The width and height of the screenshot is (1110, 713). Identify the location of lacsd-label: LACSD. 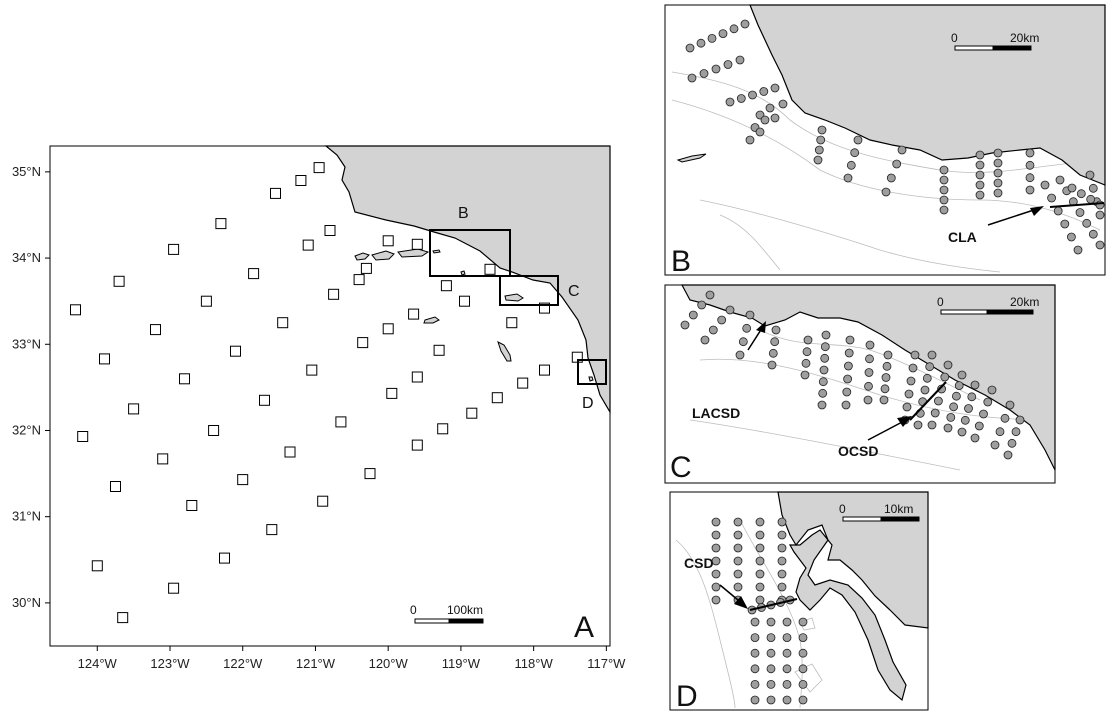
(716, 413).